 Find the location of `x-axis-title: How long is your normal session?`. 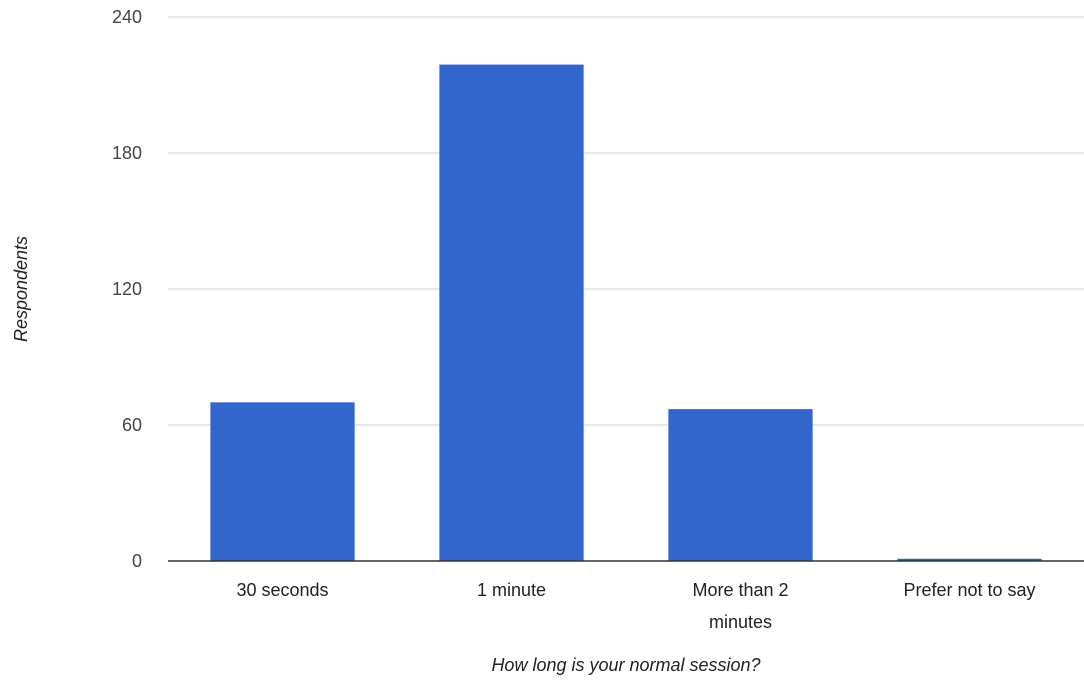

x-axis-title: How long is your normal session? is located at coordinates (625, 665).